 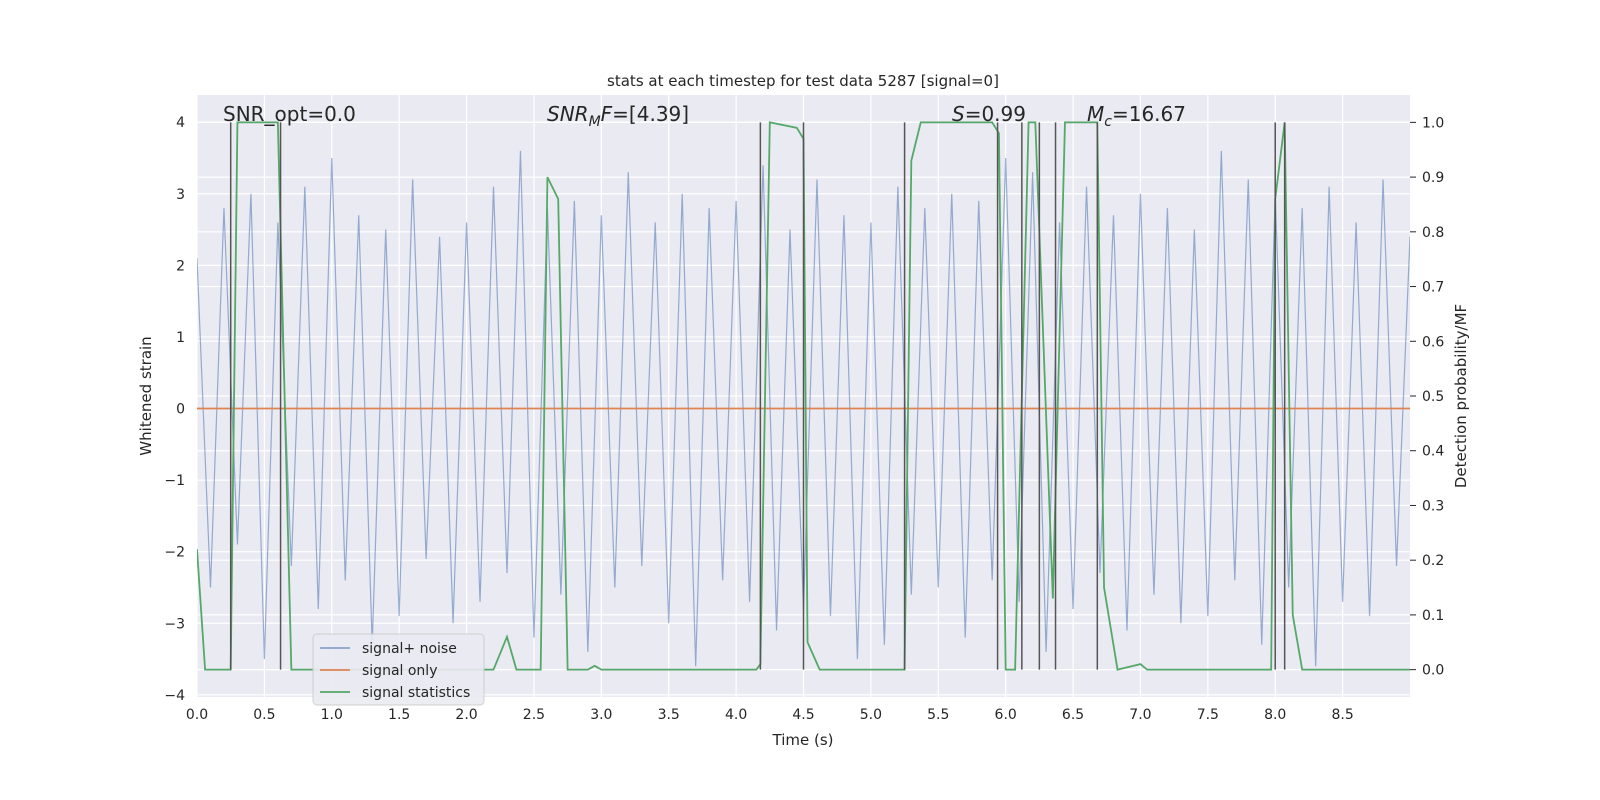 What do you see at coordinates (174, 553) in the screenshot?
I see `y-tick-label: −2` at bounding box center [174, 553].